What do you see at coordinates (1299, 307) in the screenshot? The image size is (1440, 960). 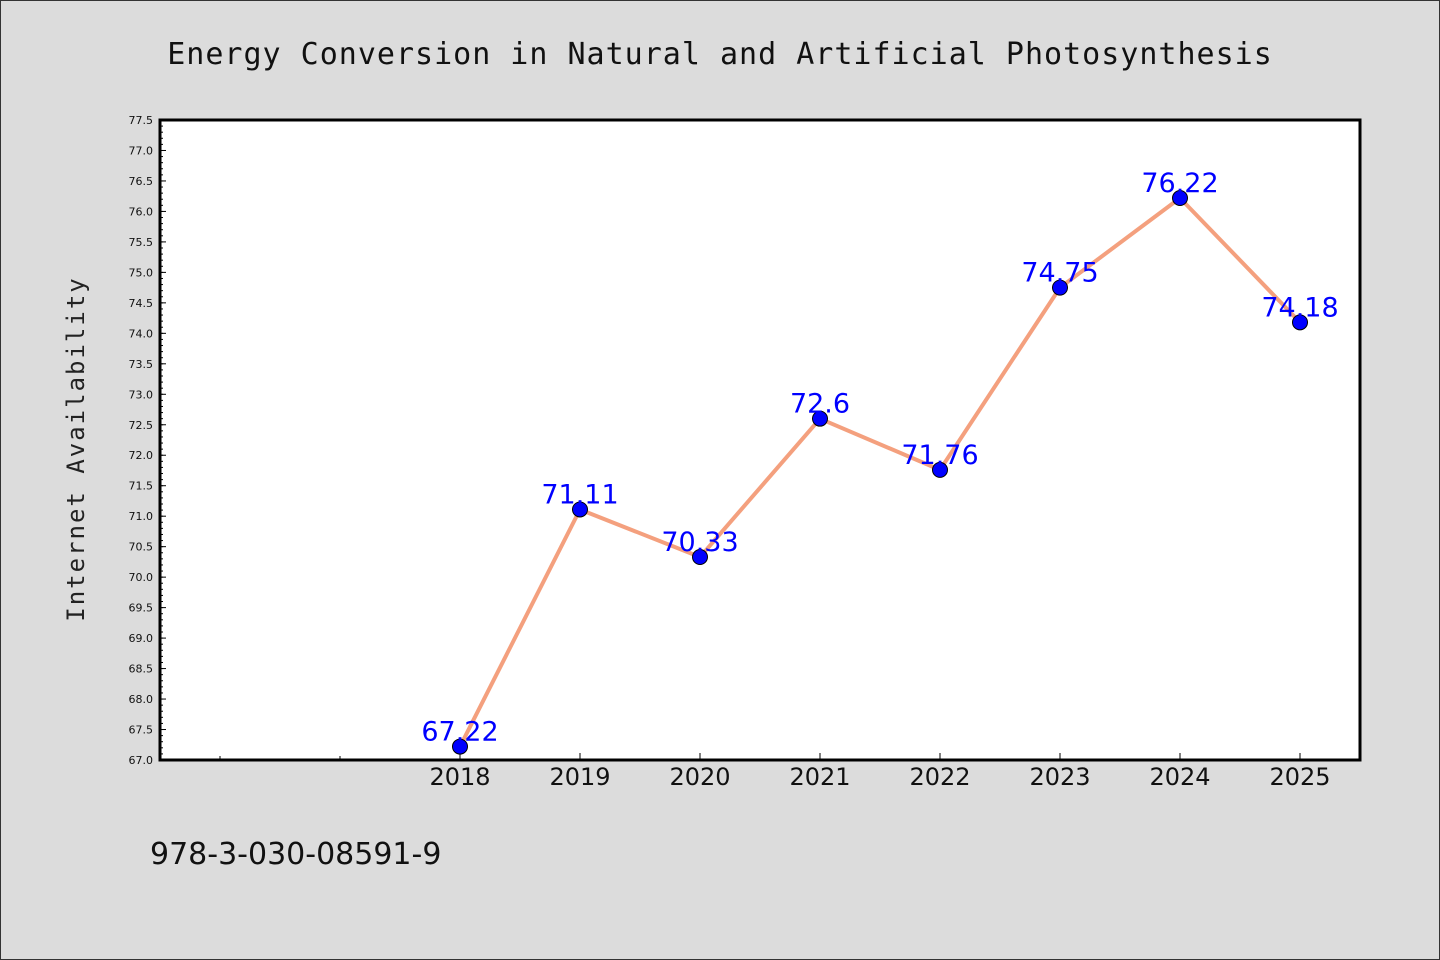 I see `data-label: 74.18` at bounding box center [1299, 307].